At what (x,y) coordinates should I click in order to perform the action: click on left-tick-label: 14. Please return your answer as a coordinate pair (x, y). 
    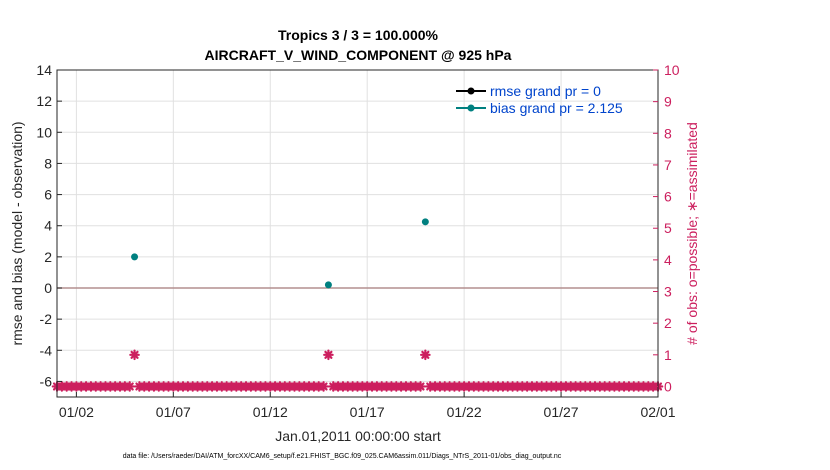
    Looking at the image, I should click on (44, 70).